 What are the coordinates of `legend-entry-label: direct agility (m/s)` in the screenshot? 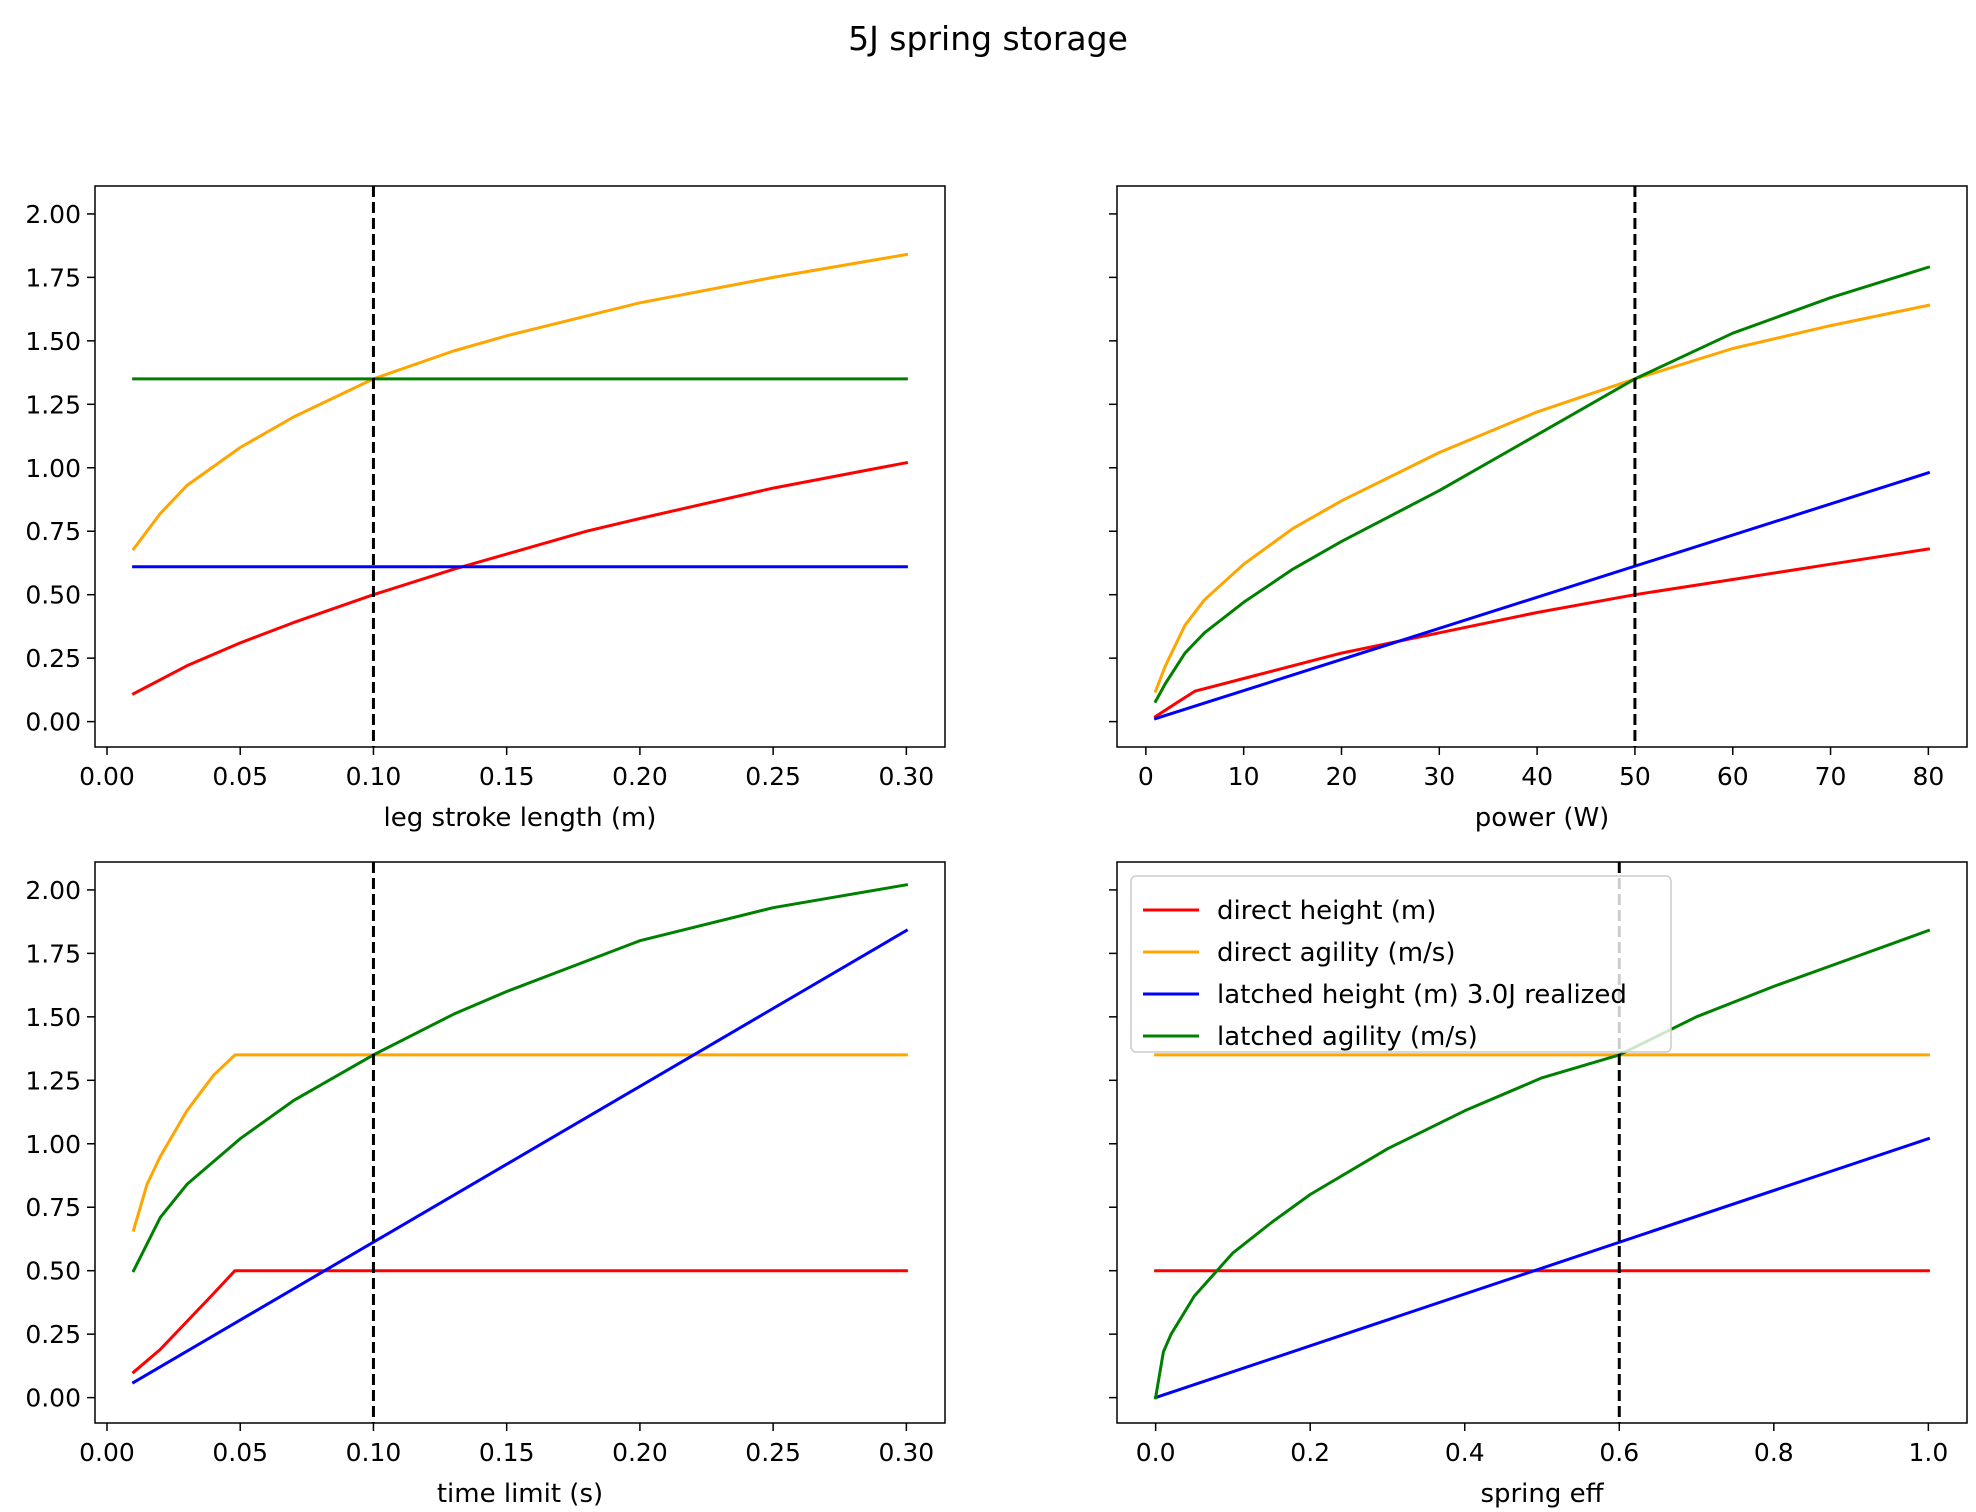 It's located at (1336, 953).